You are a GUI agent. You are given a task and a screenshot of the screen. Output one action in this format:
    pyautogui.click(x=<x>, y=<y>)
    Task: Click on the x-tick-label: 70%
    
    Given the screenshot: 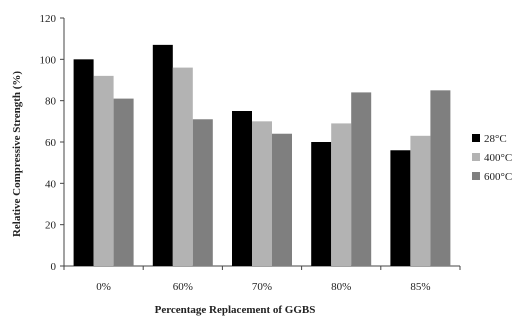 What is the action you would take?
    pyautogui.click(x=262, y=287)
    